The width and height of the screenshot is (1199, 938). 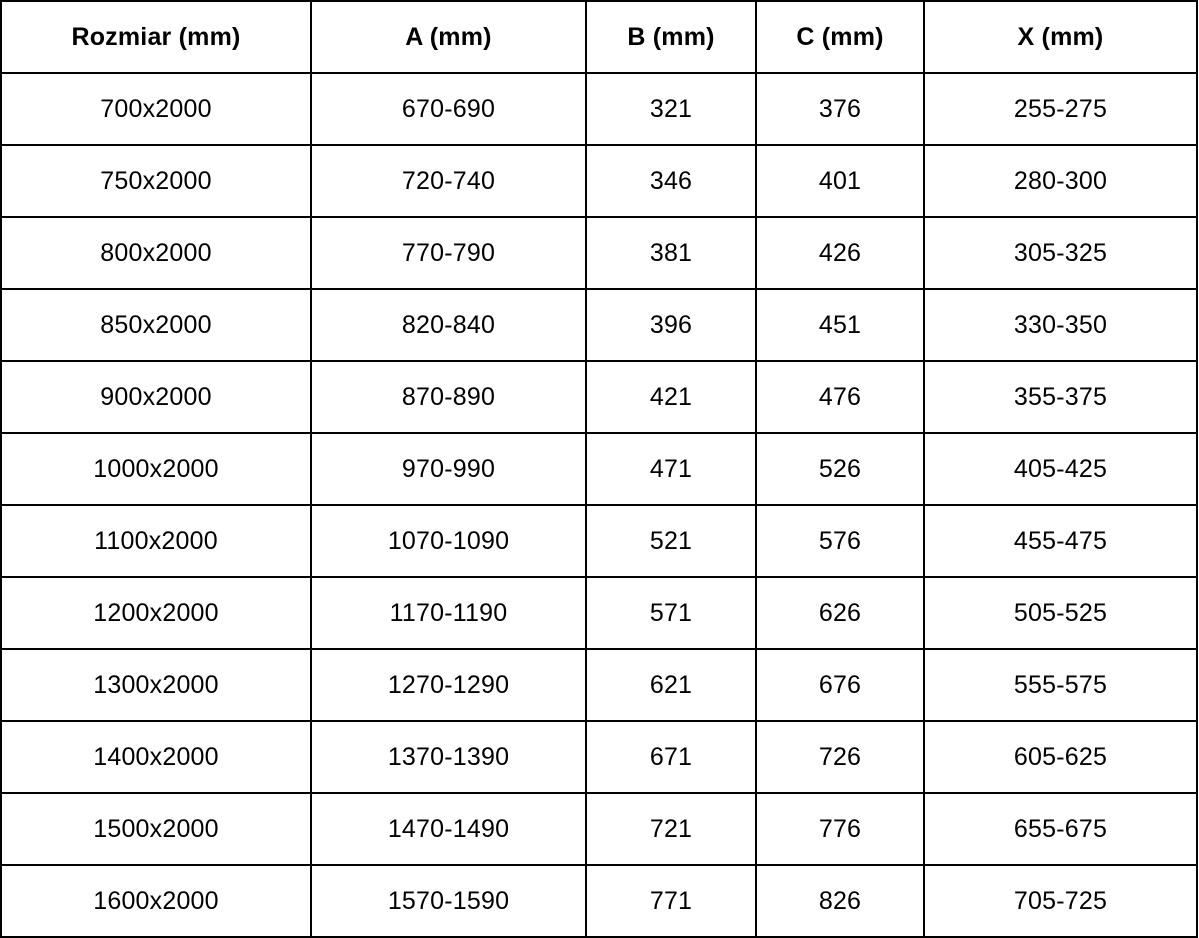 What do you see at coordinates (1060, 181) in the screenshot?
I see `cell-x: 280-300` at bounding box center [1060, 181].